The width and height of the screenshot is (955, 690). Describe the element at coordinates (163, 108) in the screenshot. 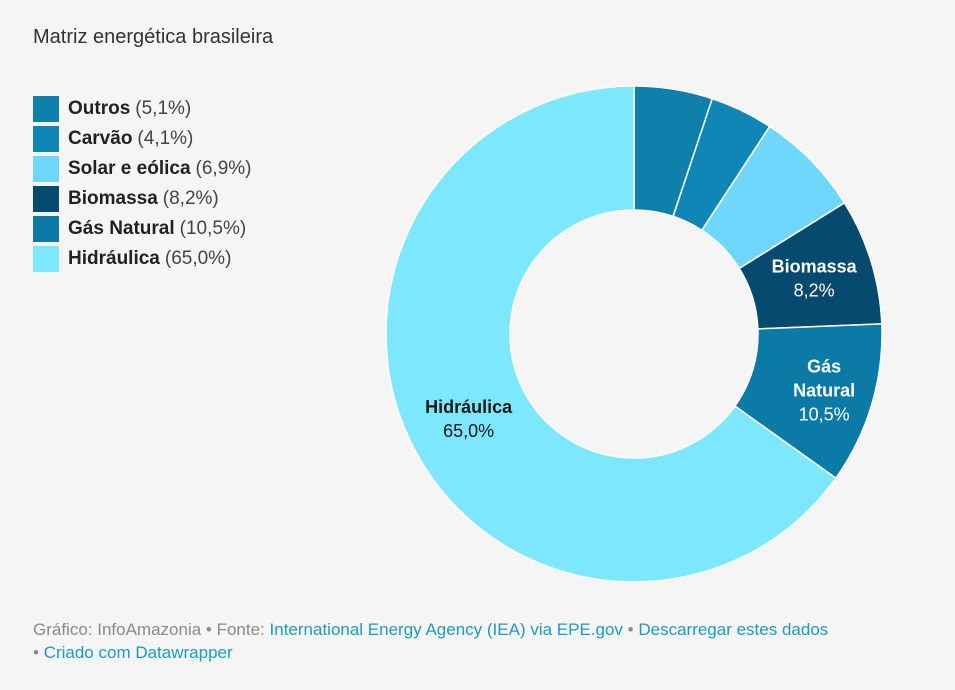

I see `legend-percent: (5,1%)` at that location.